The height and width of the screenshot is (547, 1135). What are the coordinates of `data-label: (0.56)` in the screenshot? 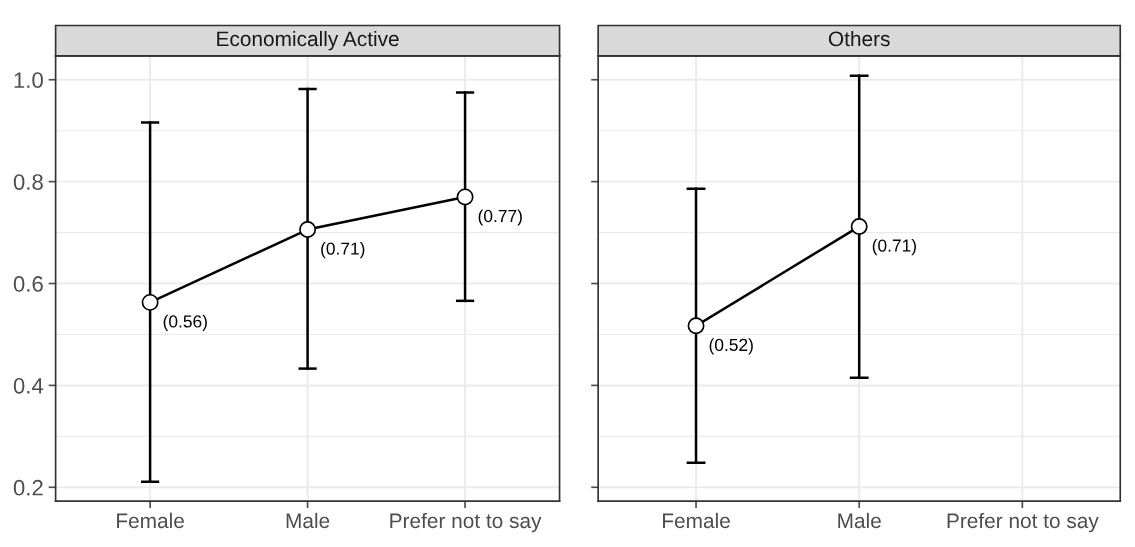 It's located at (185, 323).